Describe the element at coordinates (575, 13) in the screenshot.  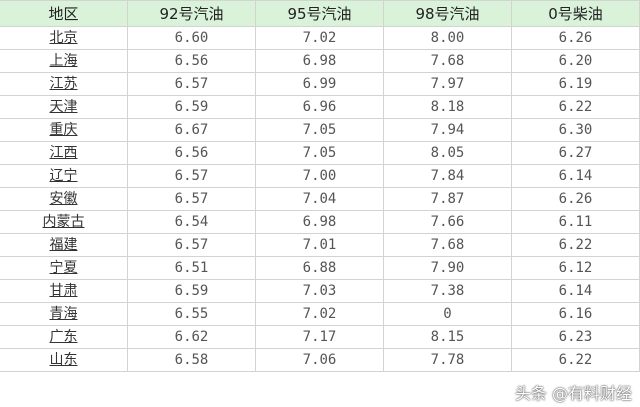
I see `column-header: 0号柴油` at that location.